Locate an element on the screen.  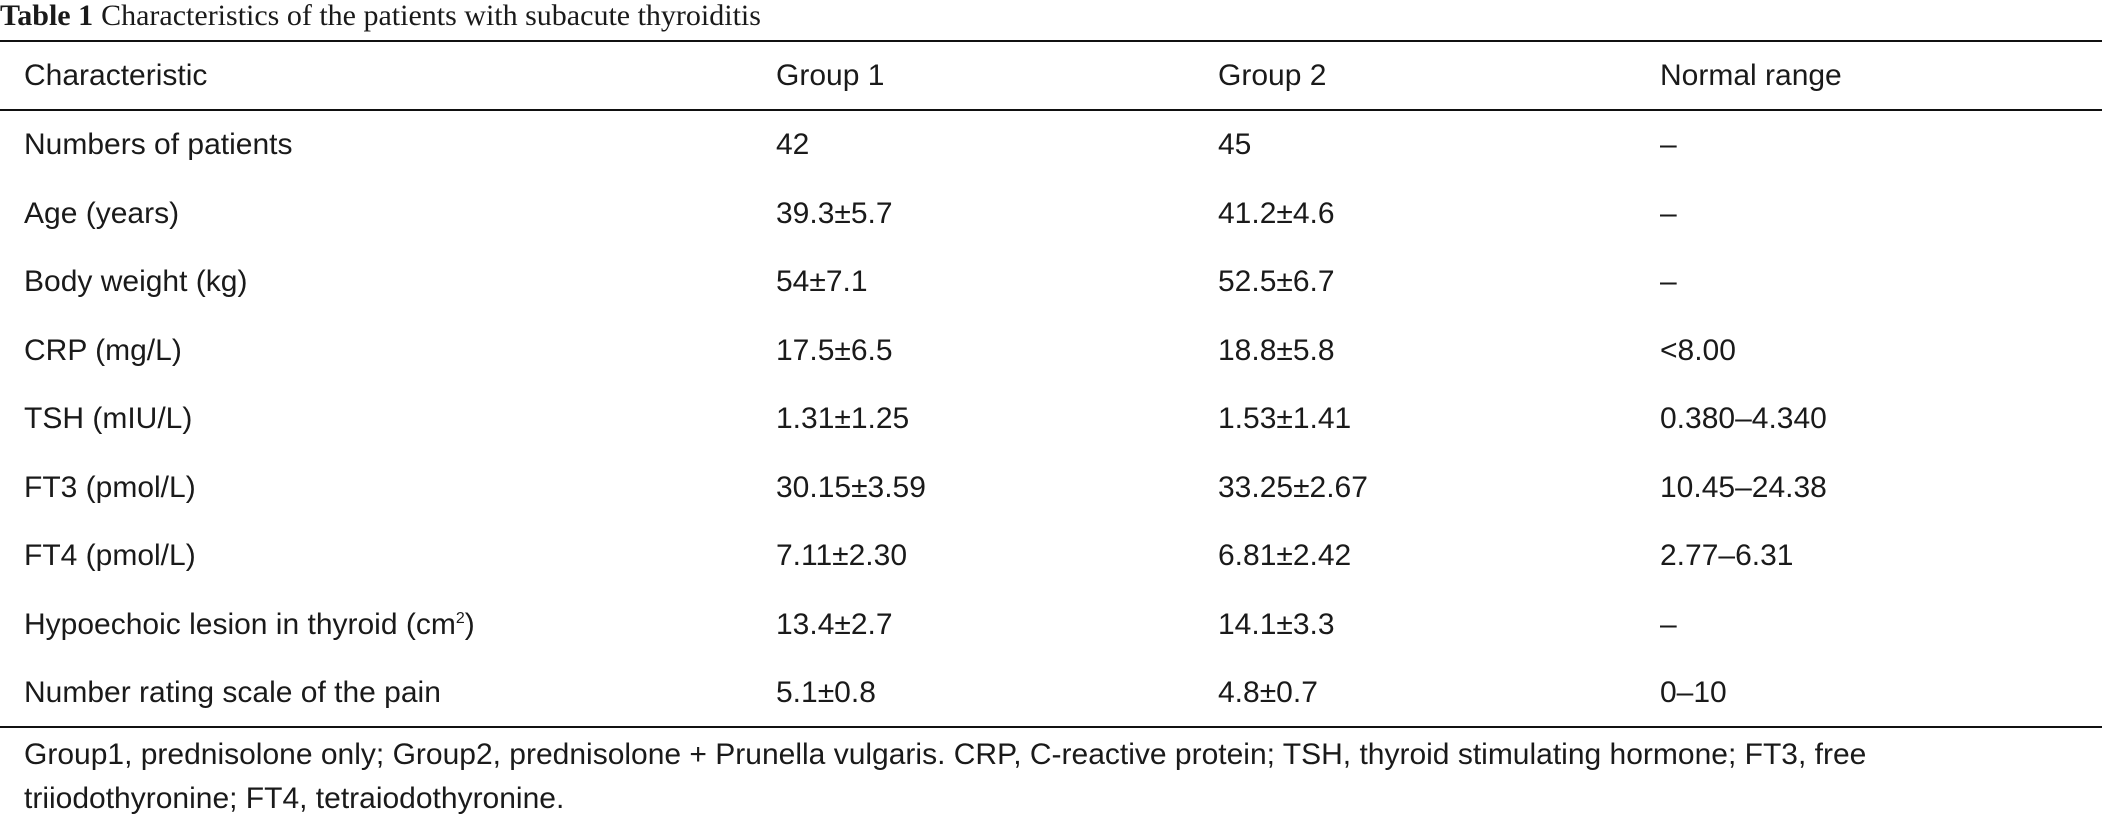
cell-group-2: 1.53±1.41 is located at coordinates (1285, 419).